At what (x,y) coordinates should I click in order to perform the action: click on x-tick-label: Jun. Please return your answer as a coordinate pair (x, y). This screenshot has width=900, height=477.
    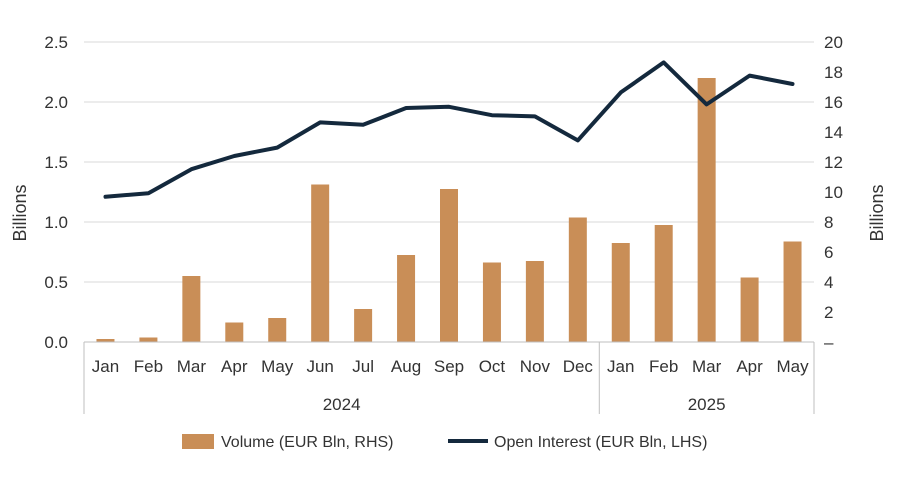
    Looking at the image, I should click on (319, 366).